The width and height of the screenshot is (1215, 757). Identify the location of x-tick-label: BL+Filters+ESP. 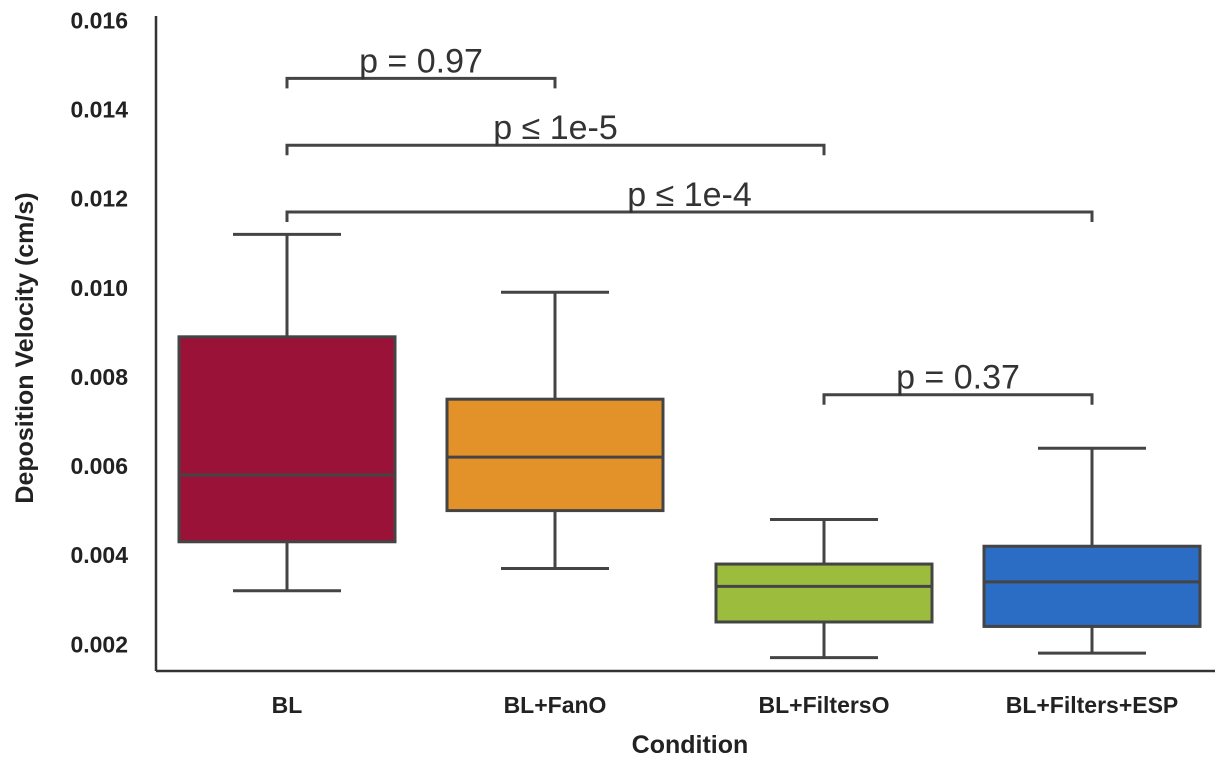
(1092, 705).